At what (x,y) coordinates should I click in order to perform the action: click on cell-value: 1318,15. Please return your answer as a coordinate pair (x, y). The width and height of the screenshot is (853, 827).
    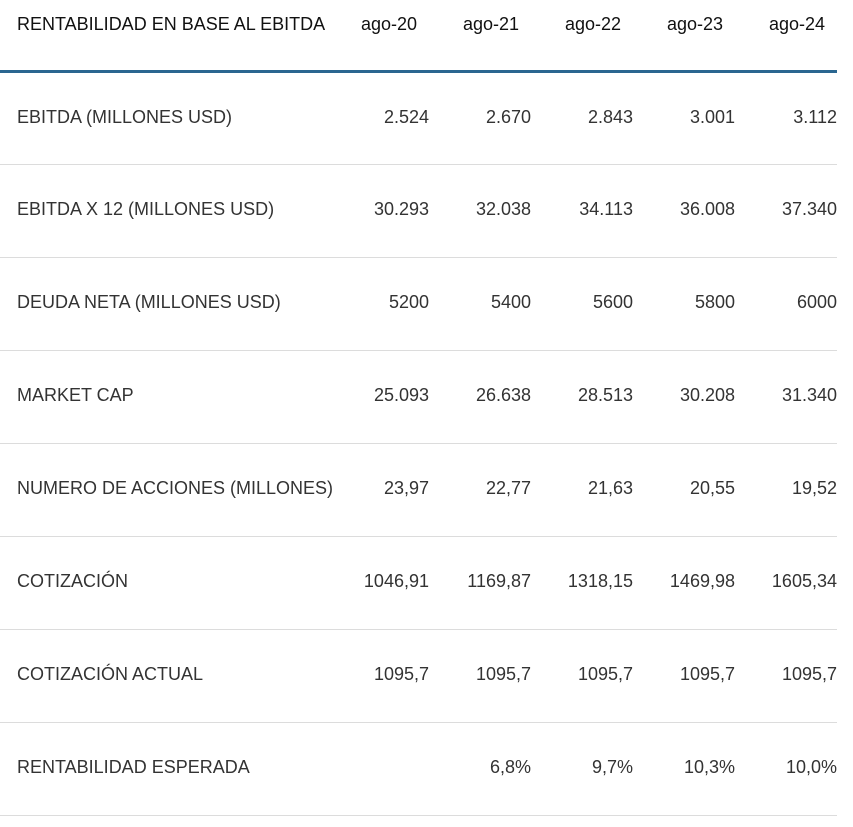
    Looking at the image, I should click on (582, 583).